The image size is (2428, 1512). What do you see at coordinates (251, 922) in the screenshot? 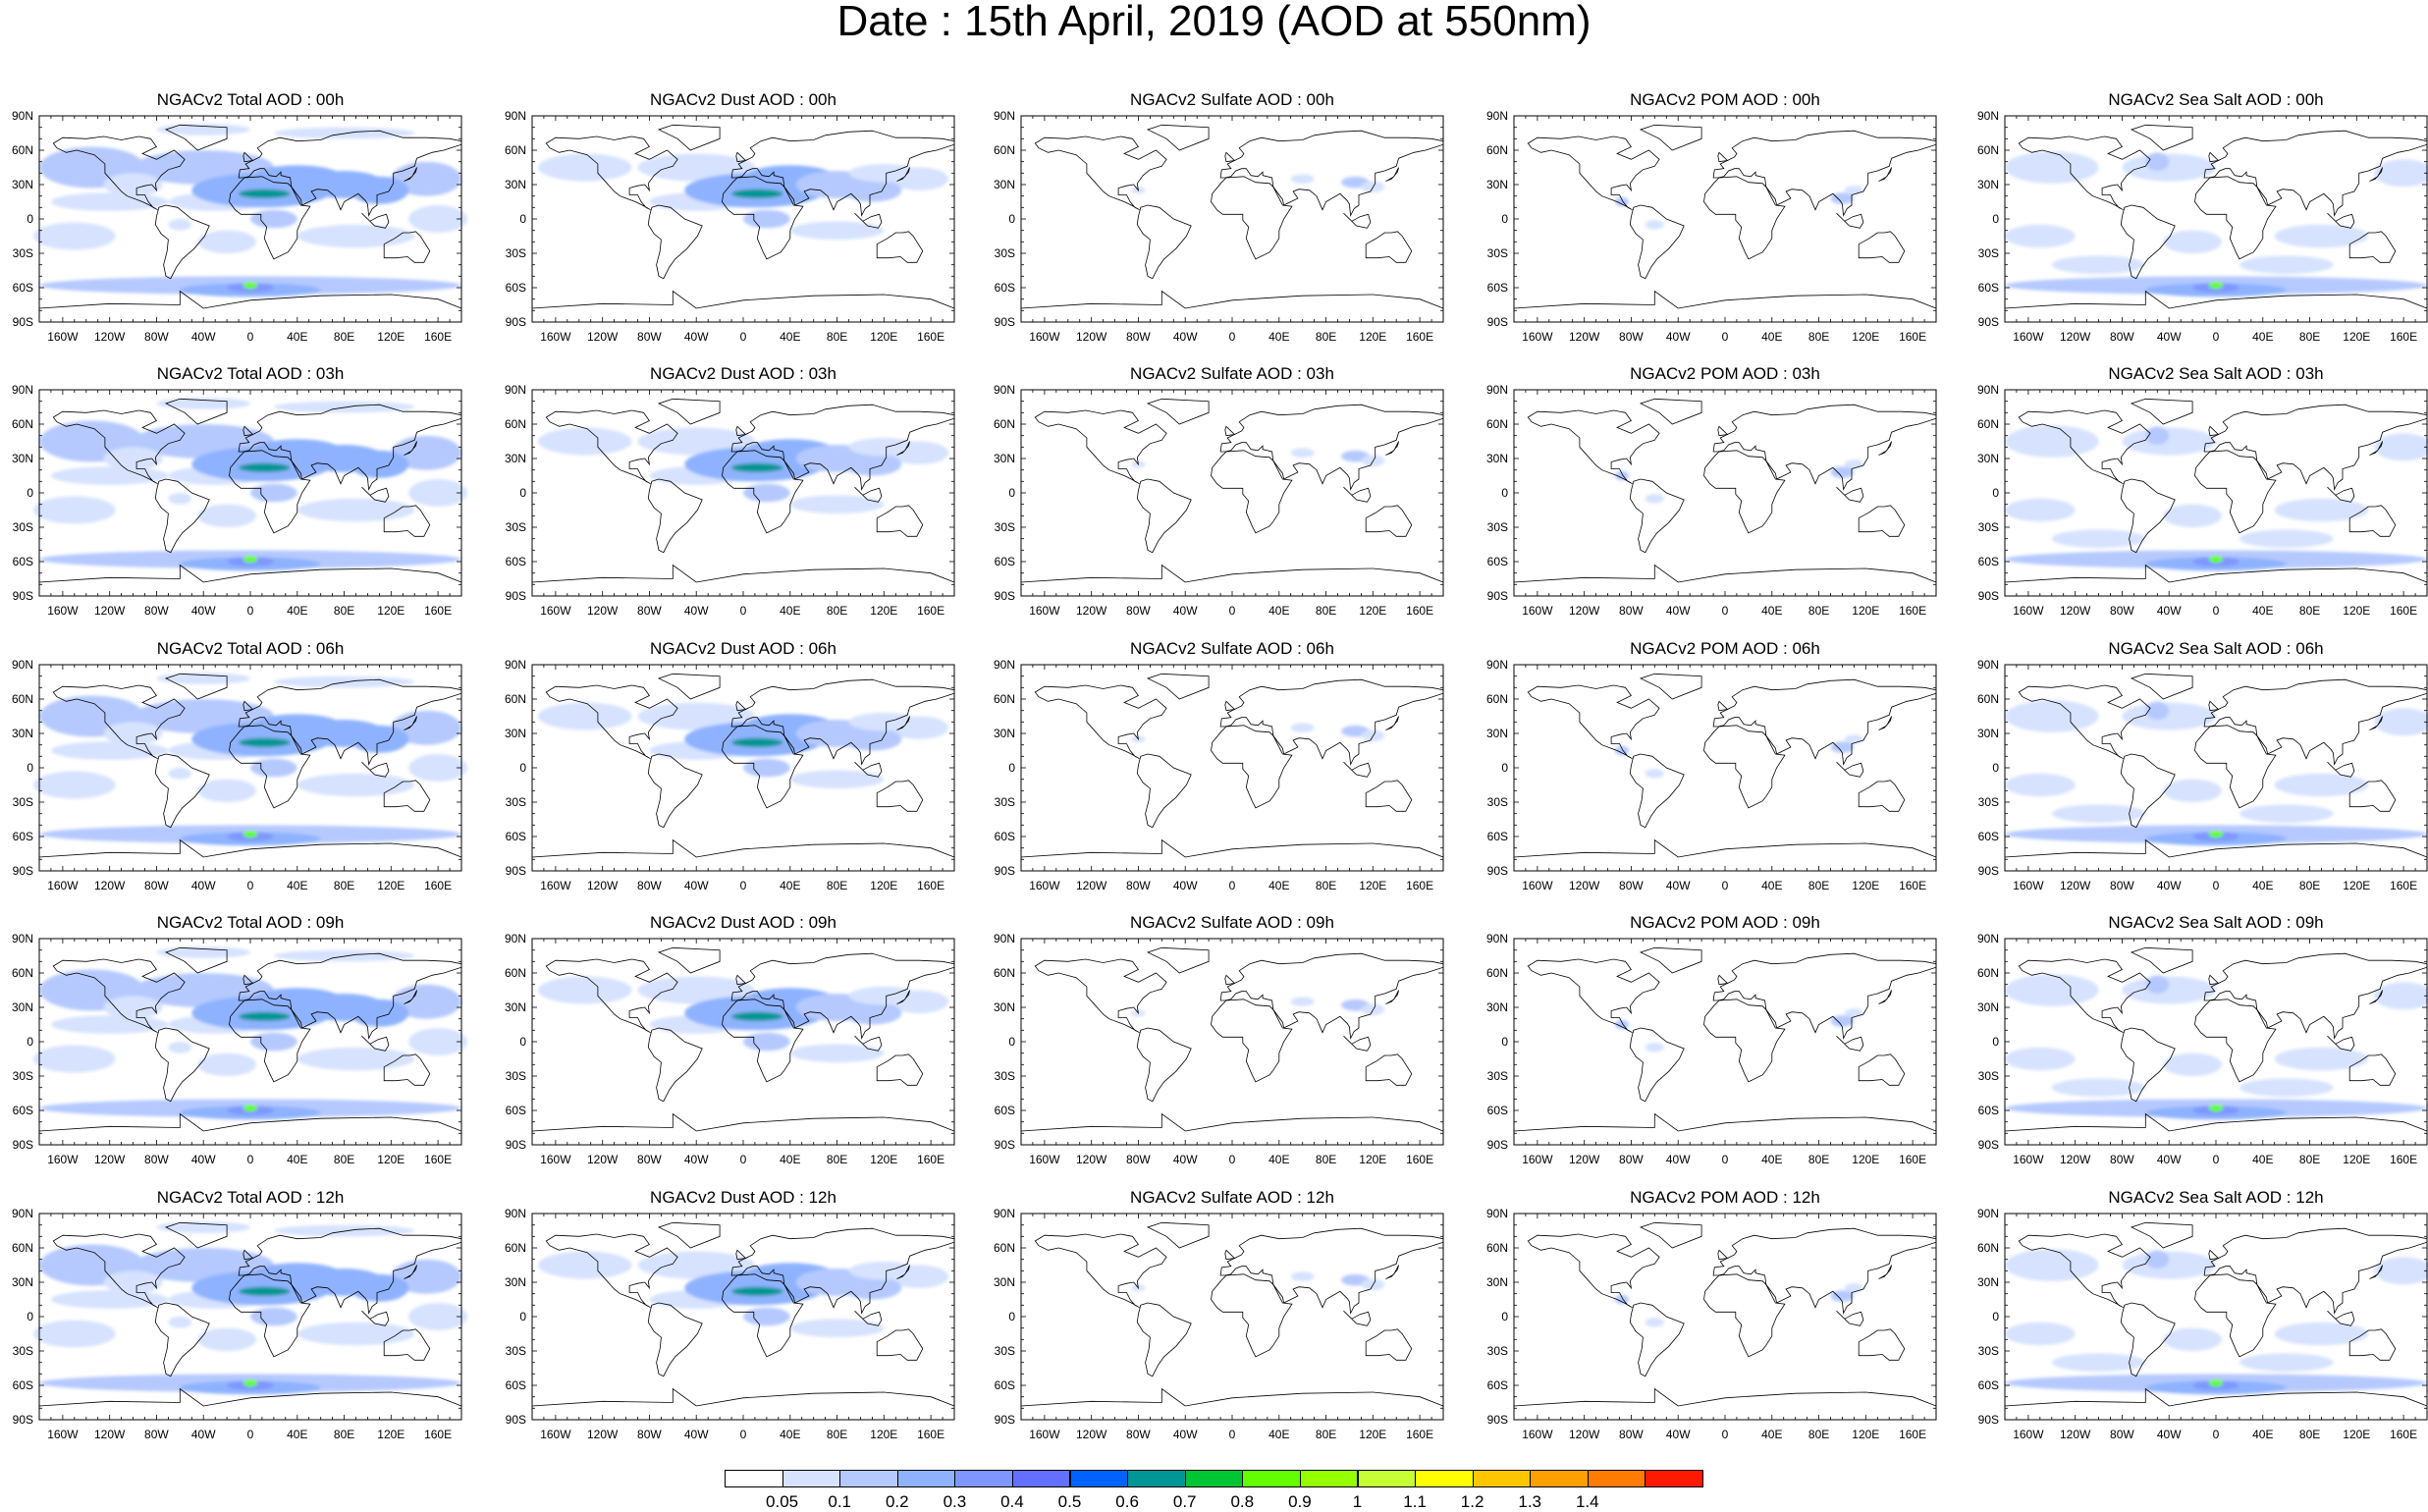
I see `panel-title: NGACv2 Total AOD : 09h` at bounding box center [251, 922].